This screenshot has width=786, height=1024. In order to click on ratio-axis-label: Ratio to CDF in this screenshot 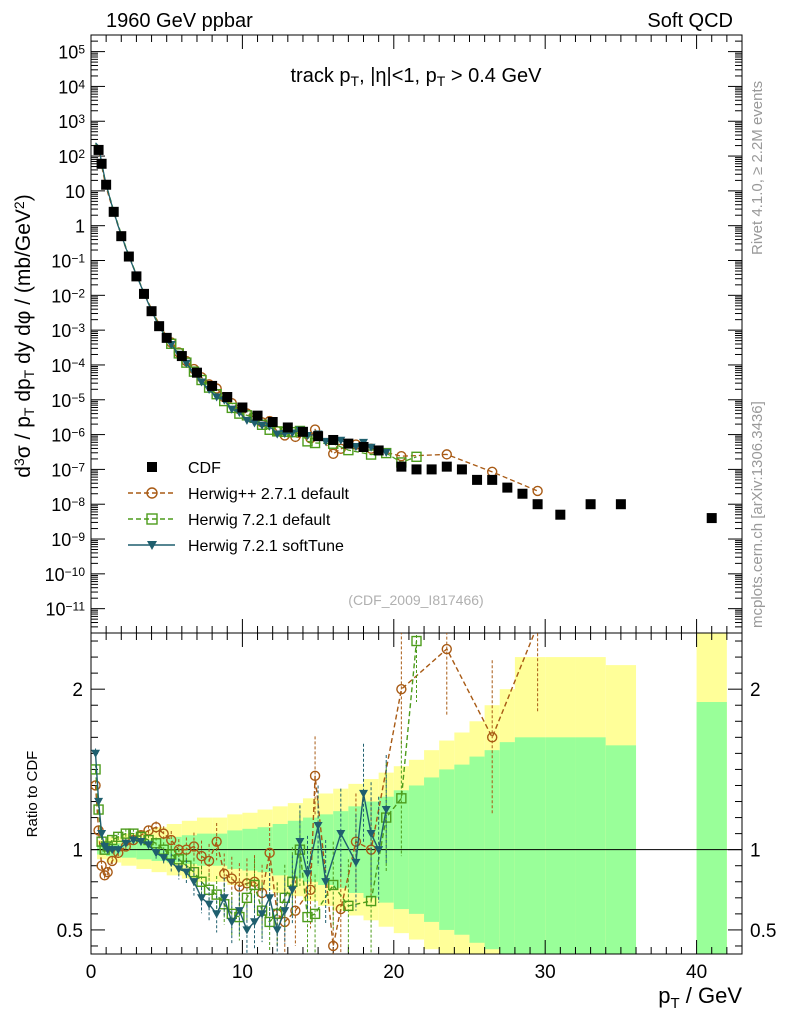, I will do `click(32, 794)`.